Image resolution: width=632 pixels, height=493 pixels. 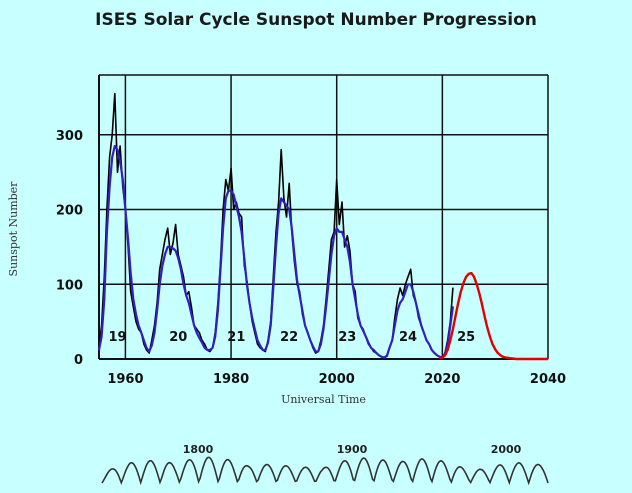 What do you see at coordinates (323, 399) in the screenshot?
I see `x-axis-label: Universal Time` at bounding box center [323, 399].